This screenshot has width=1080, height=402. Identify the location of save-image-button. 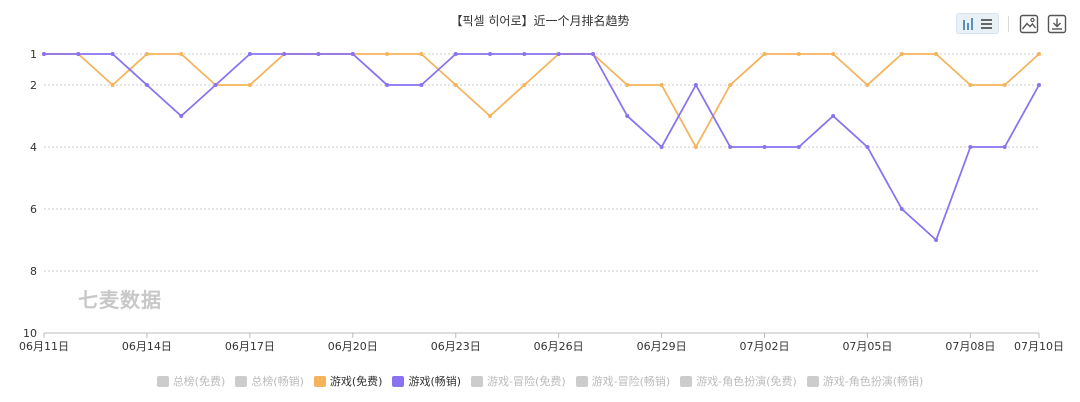
(1029, 23).